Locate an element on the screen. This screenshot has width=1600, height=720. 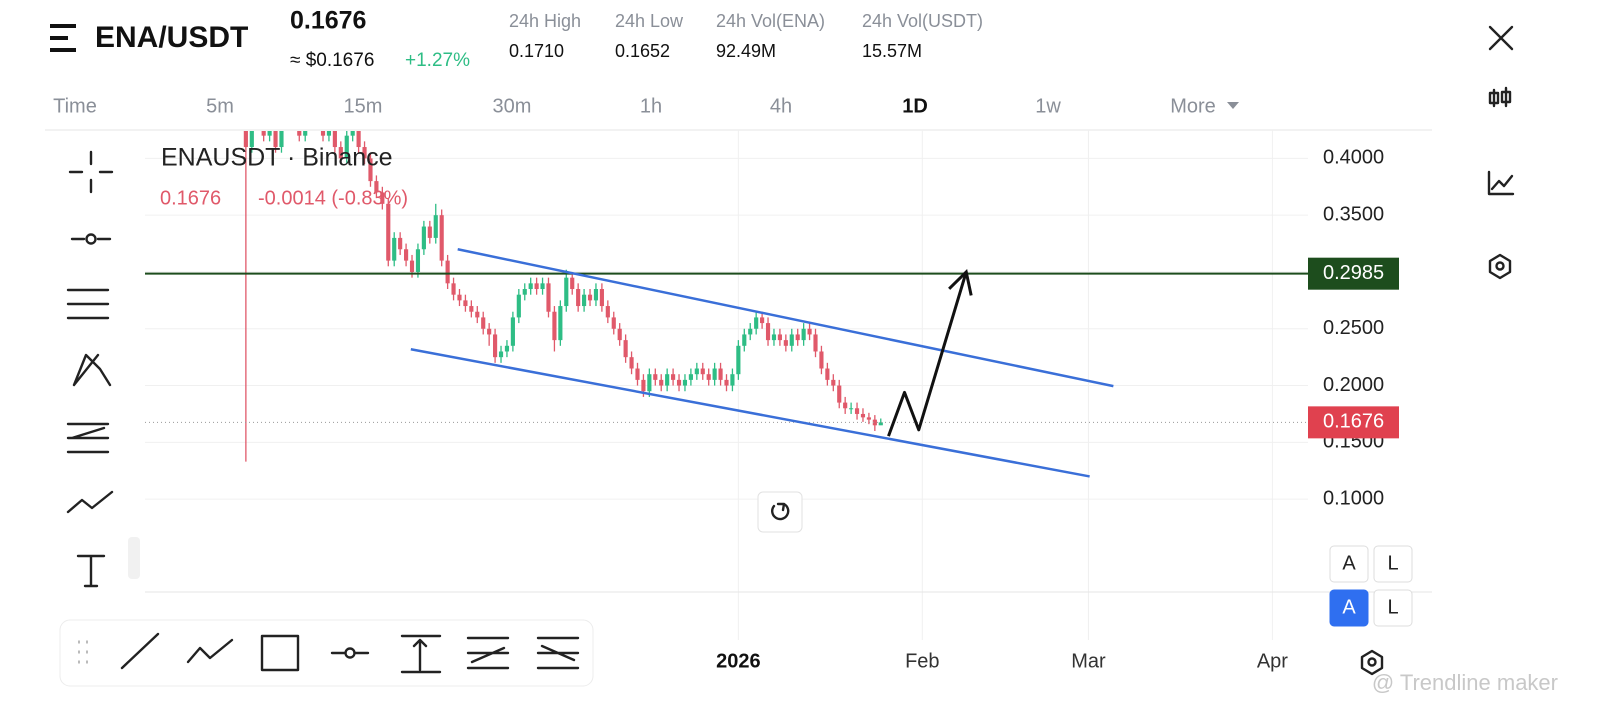
collapse-handle is located at coordinates (134, 558).